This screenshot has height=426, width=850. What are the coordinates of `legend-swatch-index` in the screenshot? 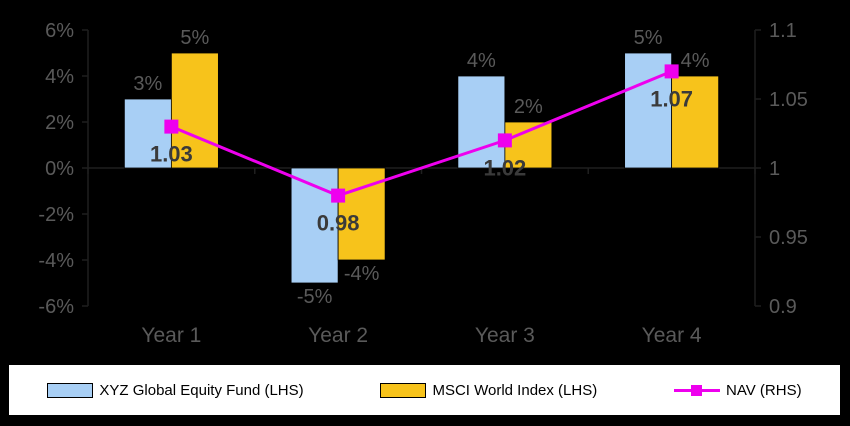 It's located at (403, 390).